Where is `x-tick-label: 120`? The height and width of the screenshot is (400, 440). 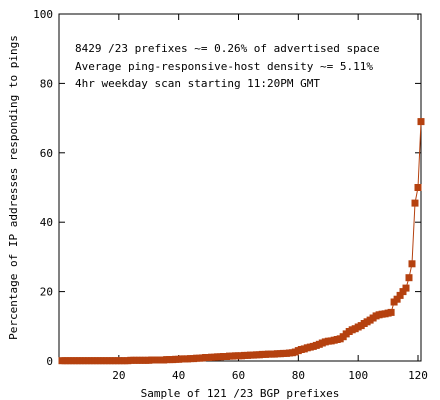 x-tick-label: 120 is located at coordinates (418, 375).